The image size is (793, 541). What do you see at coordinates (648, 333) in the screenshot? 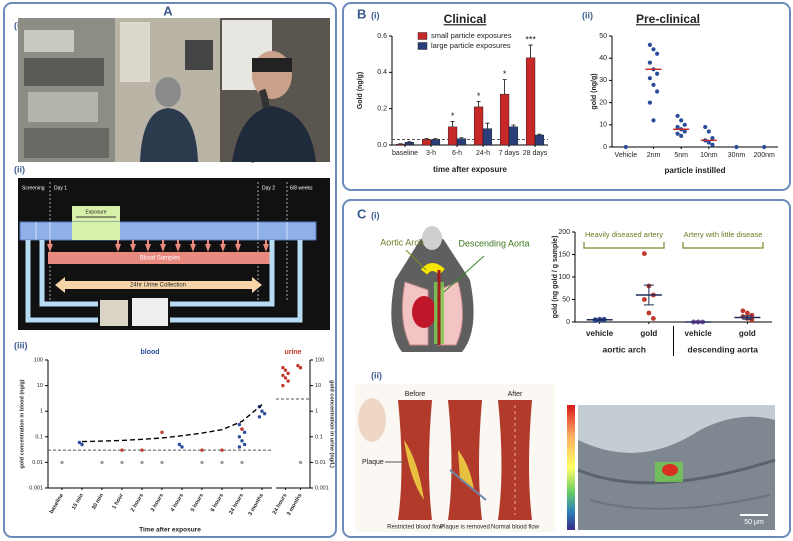
I see `x-tick-label: gold` at bounding box center [648, 333].